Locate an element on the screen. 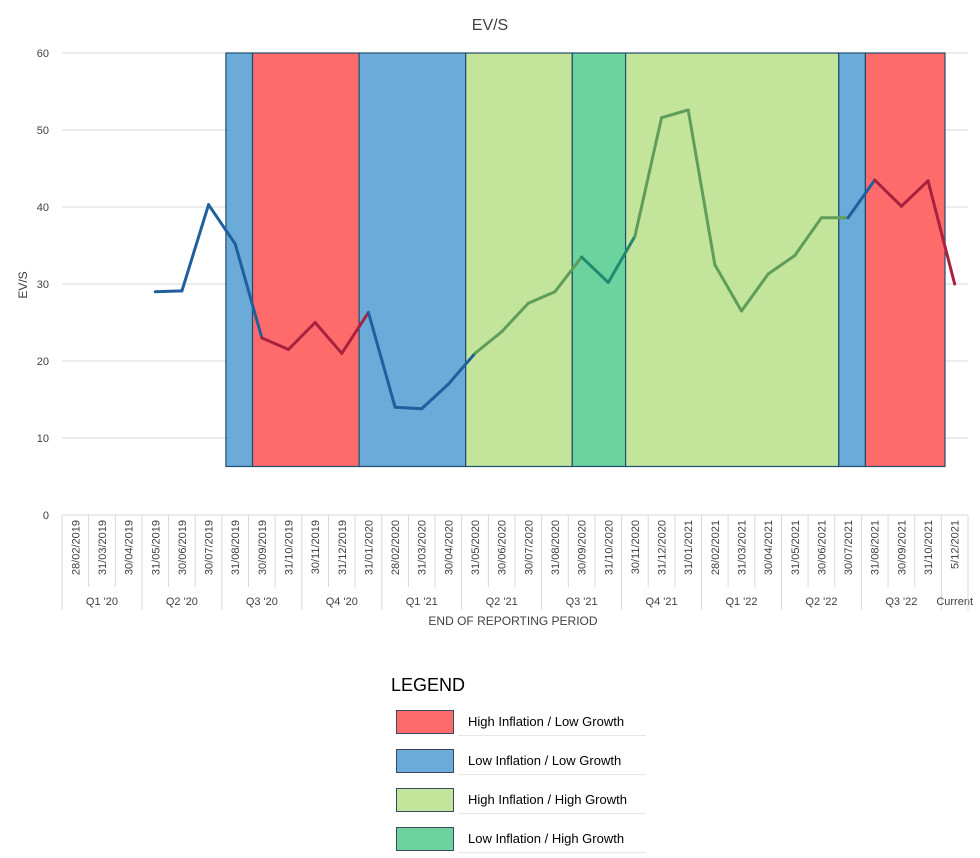 The height and width of the screenshot is (858, 980). regime-region-high-high is located at coordinates (732, 260).